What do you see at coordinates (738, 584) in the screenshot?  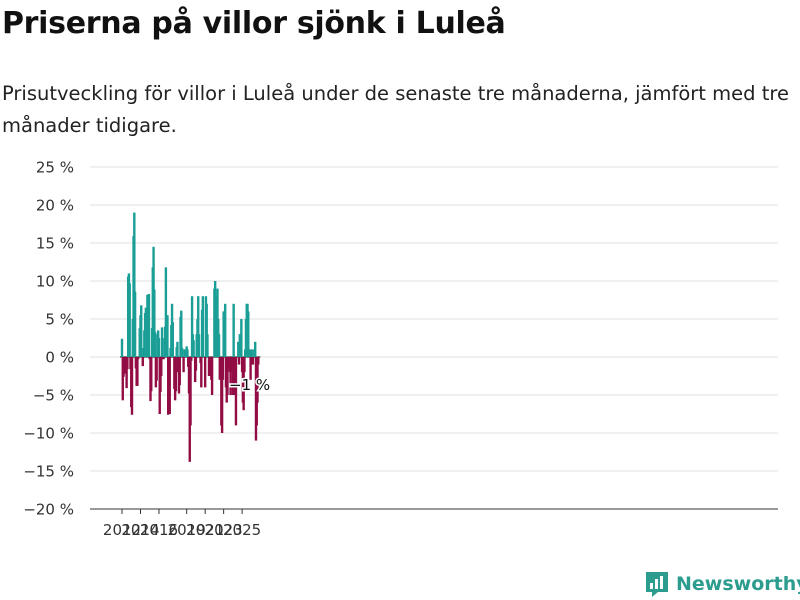 I see `brand-name: Newsworthy` at bounding box center [738, 584].